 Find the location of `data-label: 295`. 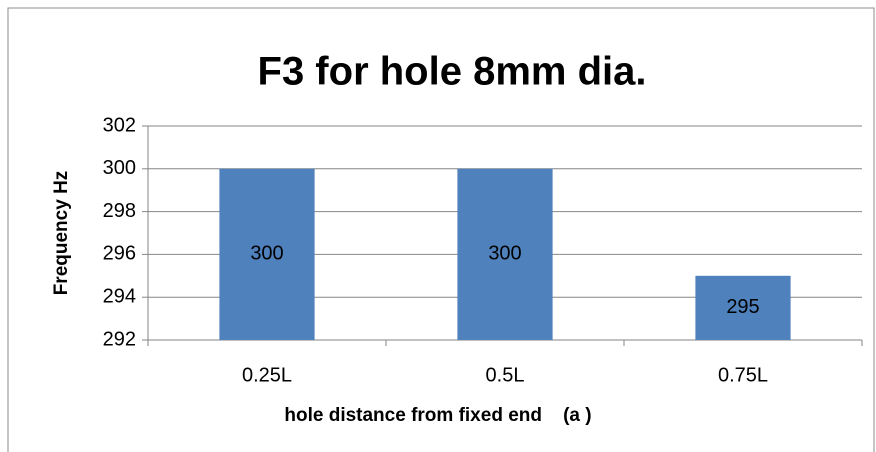

data-label: 295 is located at coordinates (742, 307).